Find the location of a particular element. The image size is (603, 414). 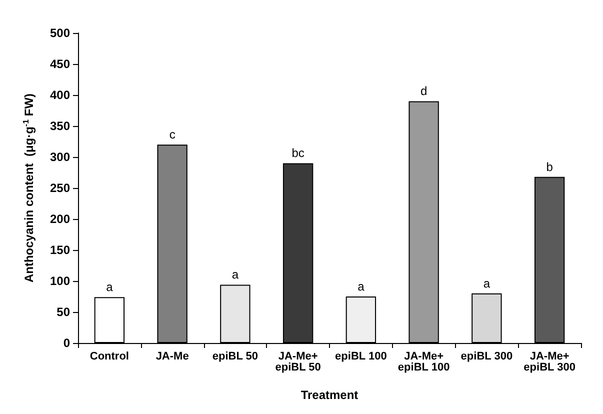

y-tick-label: 350 is located at coordinates (60, 126).